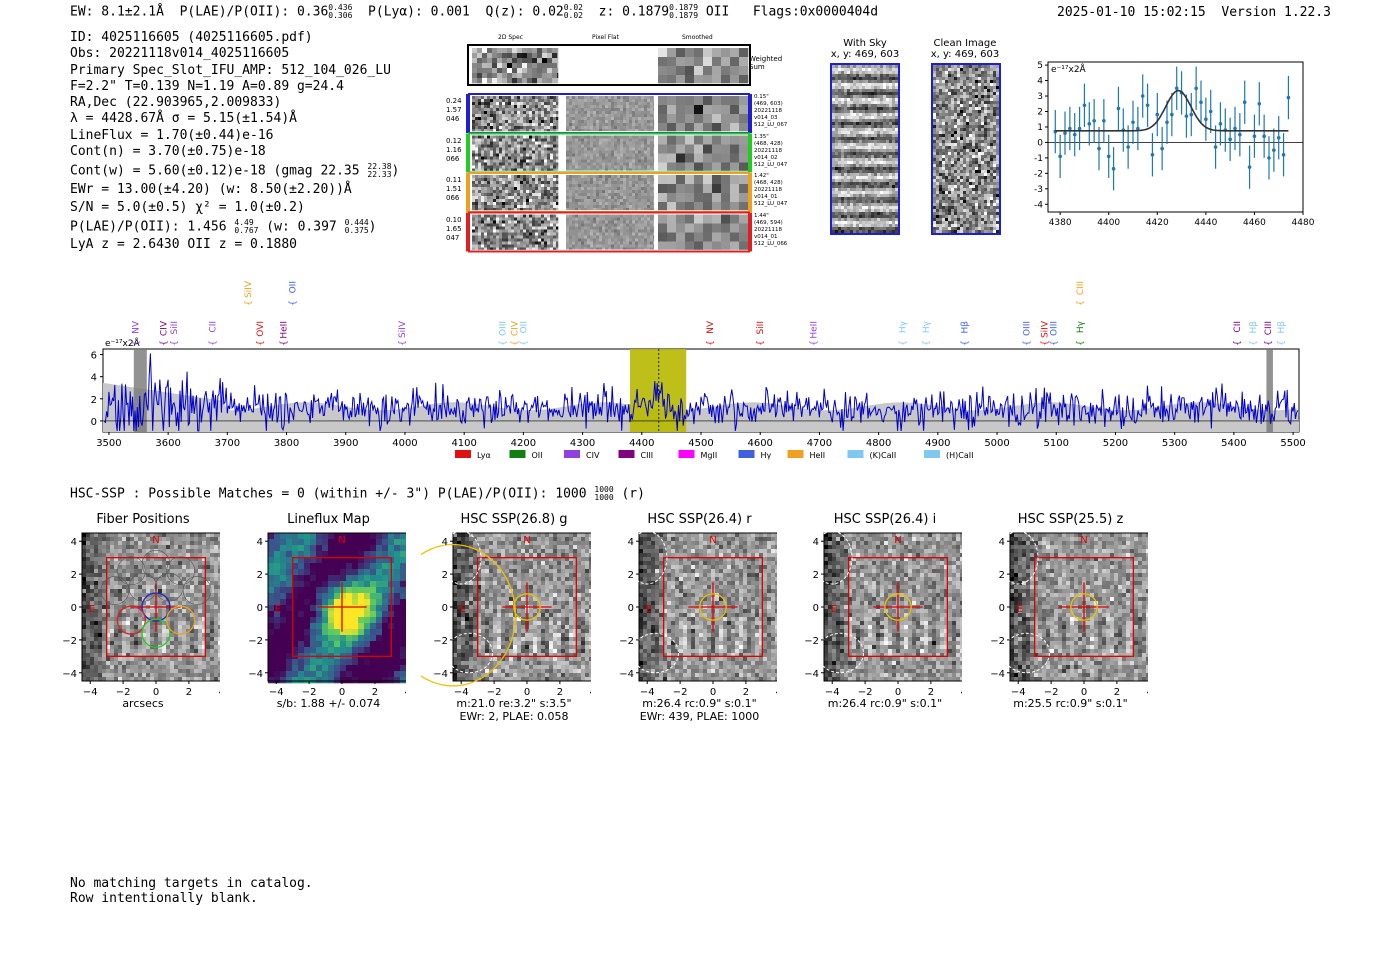 This screenshot has width=1400, height=953. I want to click on cutout-right-text: 20221118, so click(768, 111).